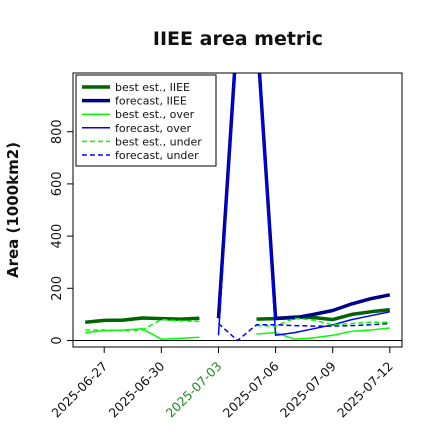 The image size is (440, 440). I want to click on x-tick-label: 2025-06-30, so click(136, 389).